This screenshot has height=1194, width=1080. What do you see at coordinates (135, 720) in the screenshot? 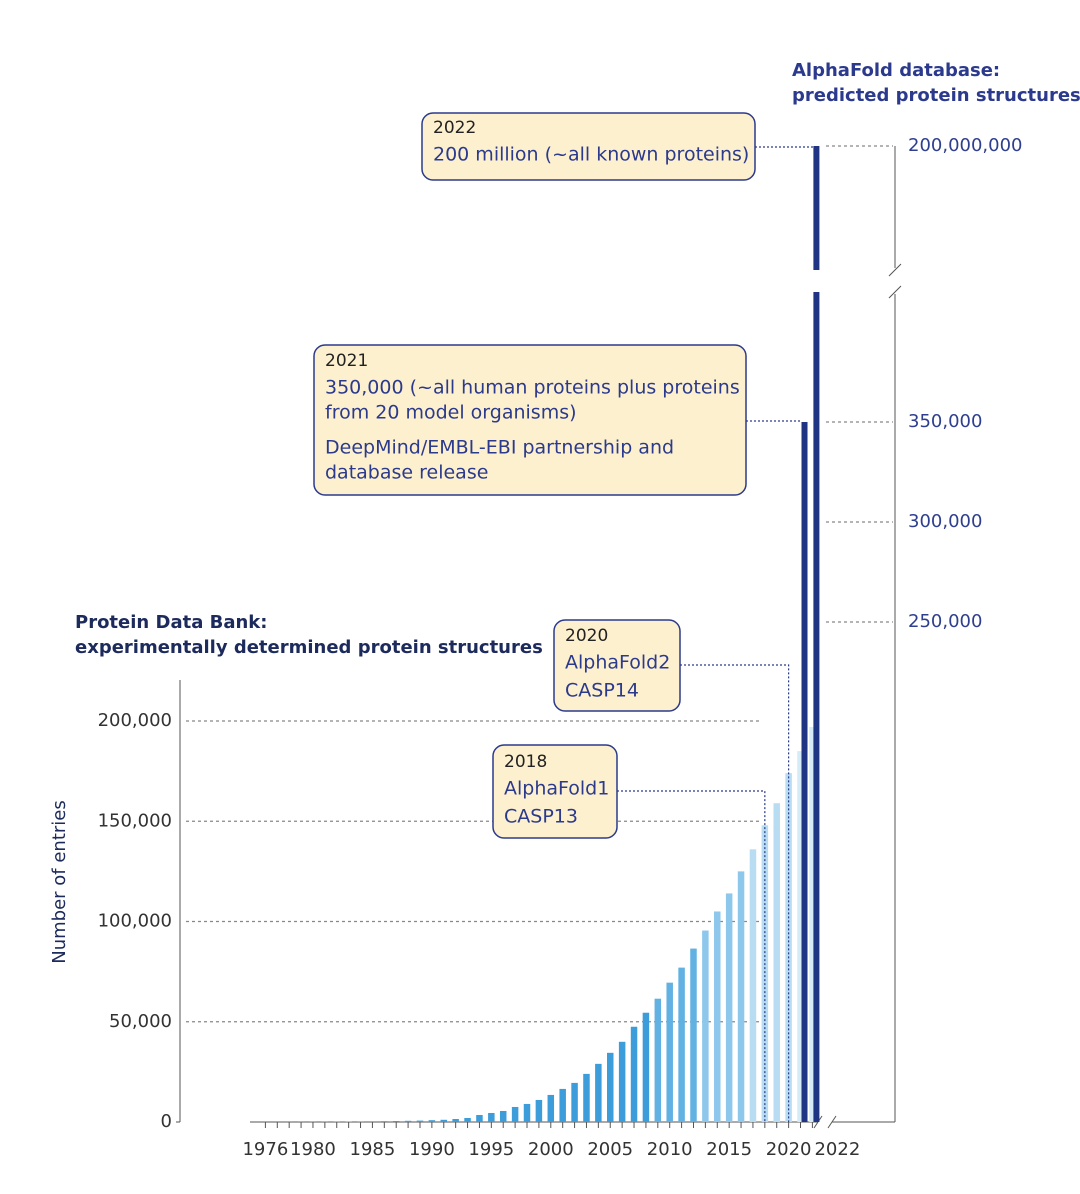
I see `y-tick-label: 200,000` at bounding box center [135, 720].